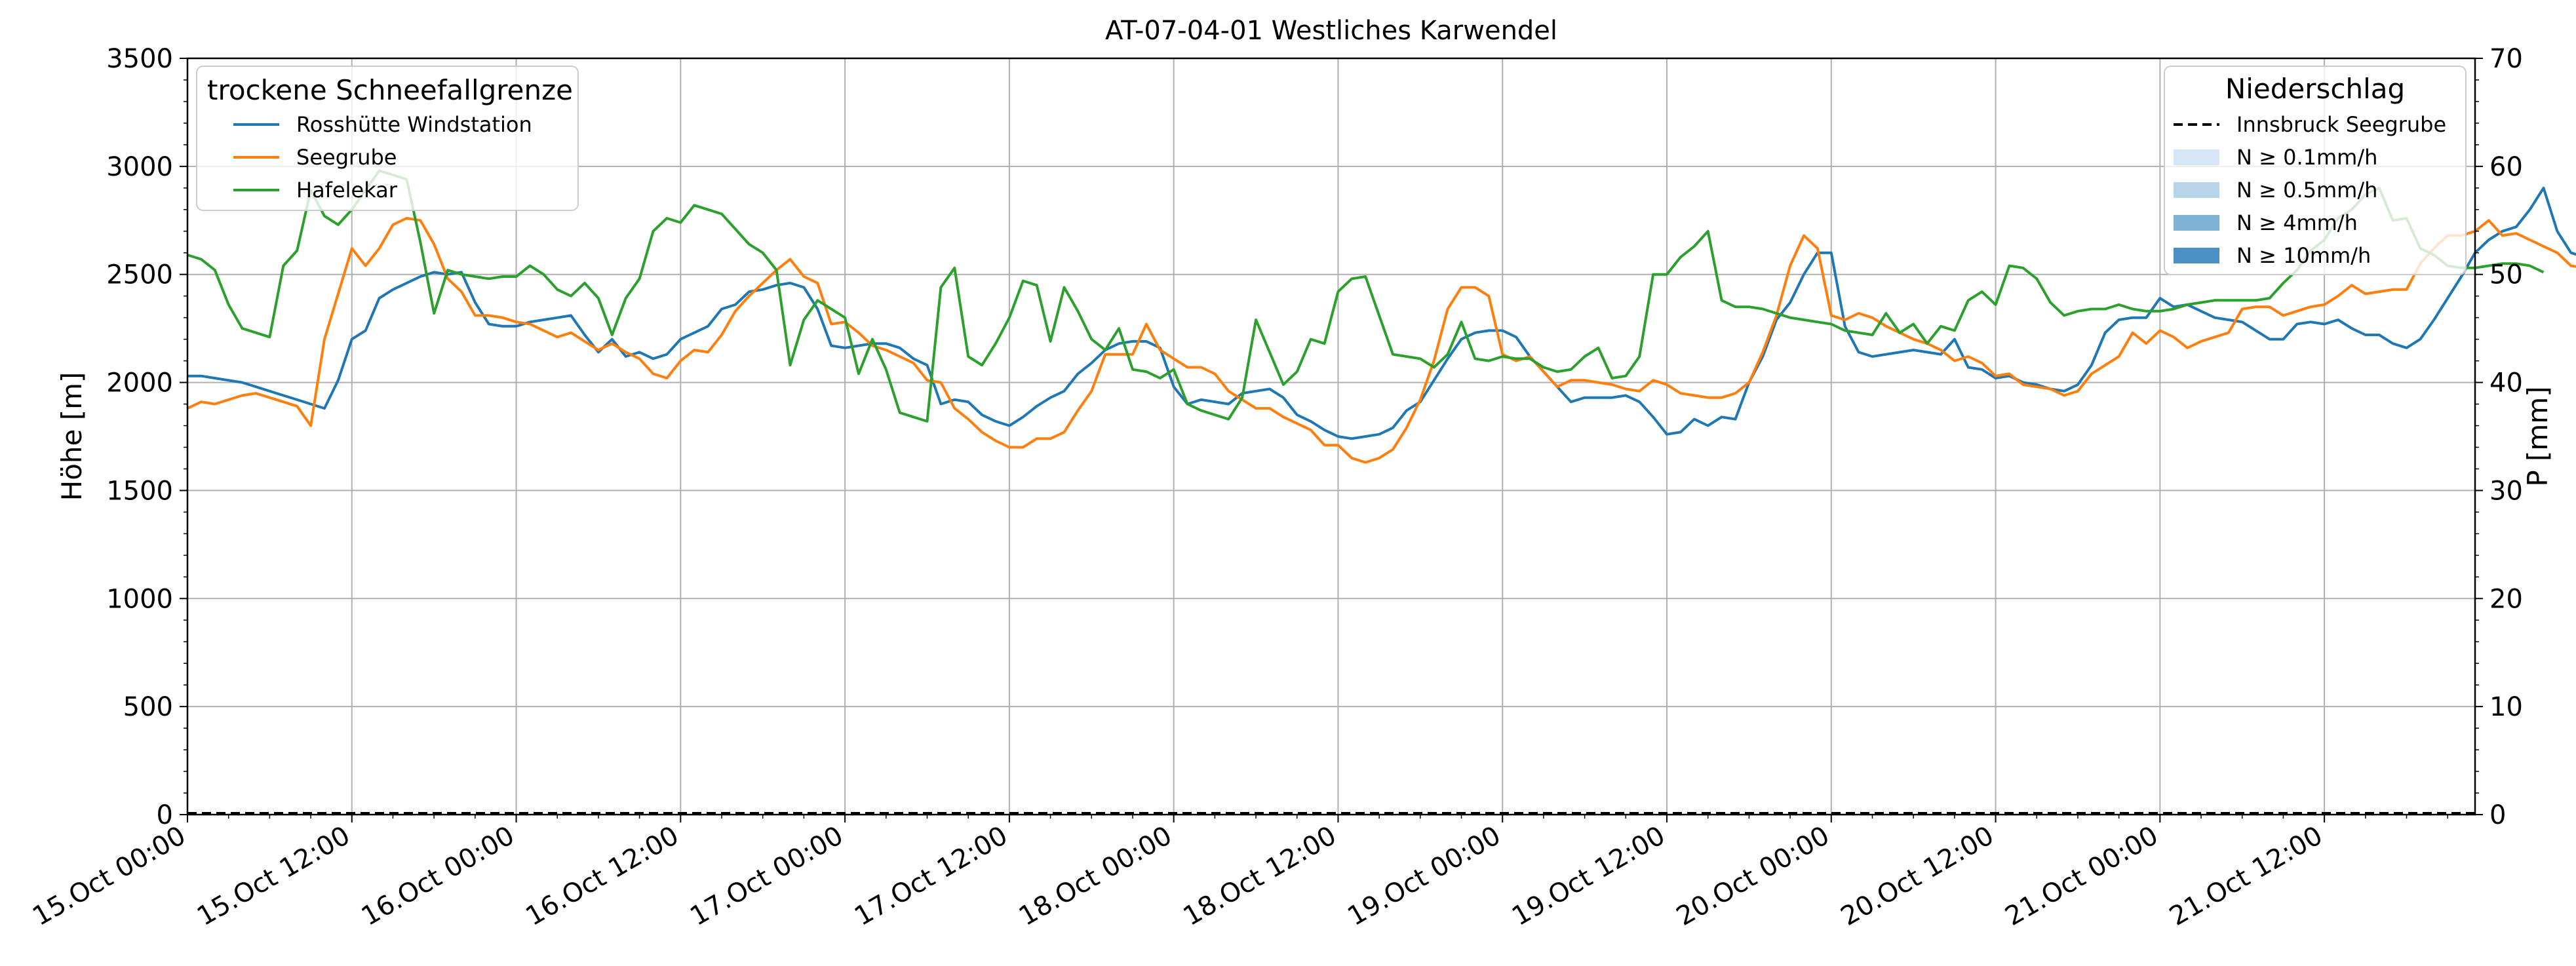 The image size is (2576, 966). What do you see at coordinates (2306, 190) in the screenshot?
I see `legend-right-label: N ≥ 0.5mm/h` at bounding box center [2306, 190].